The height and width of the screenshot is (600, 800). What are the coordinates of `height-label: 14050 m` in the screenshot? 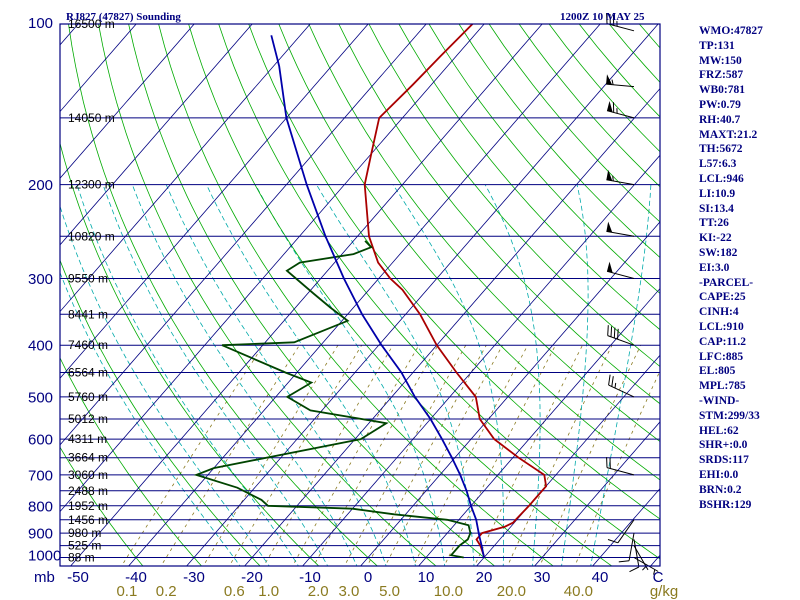 It's located at (91, 118).